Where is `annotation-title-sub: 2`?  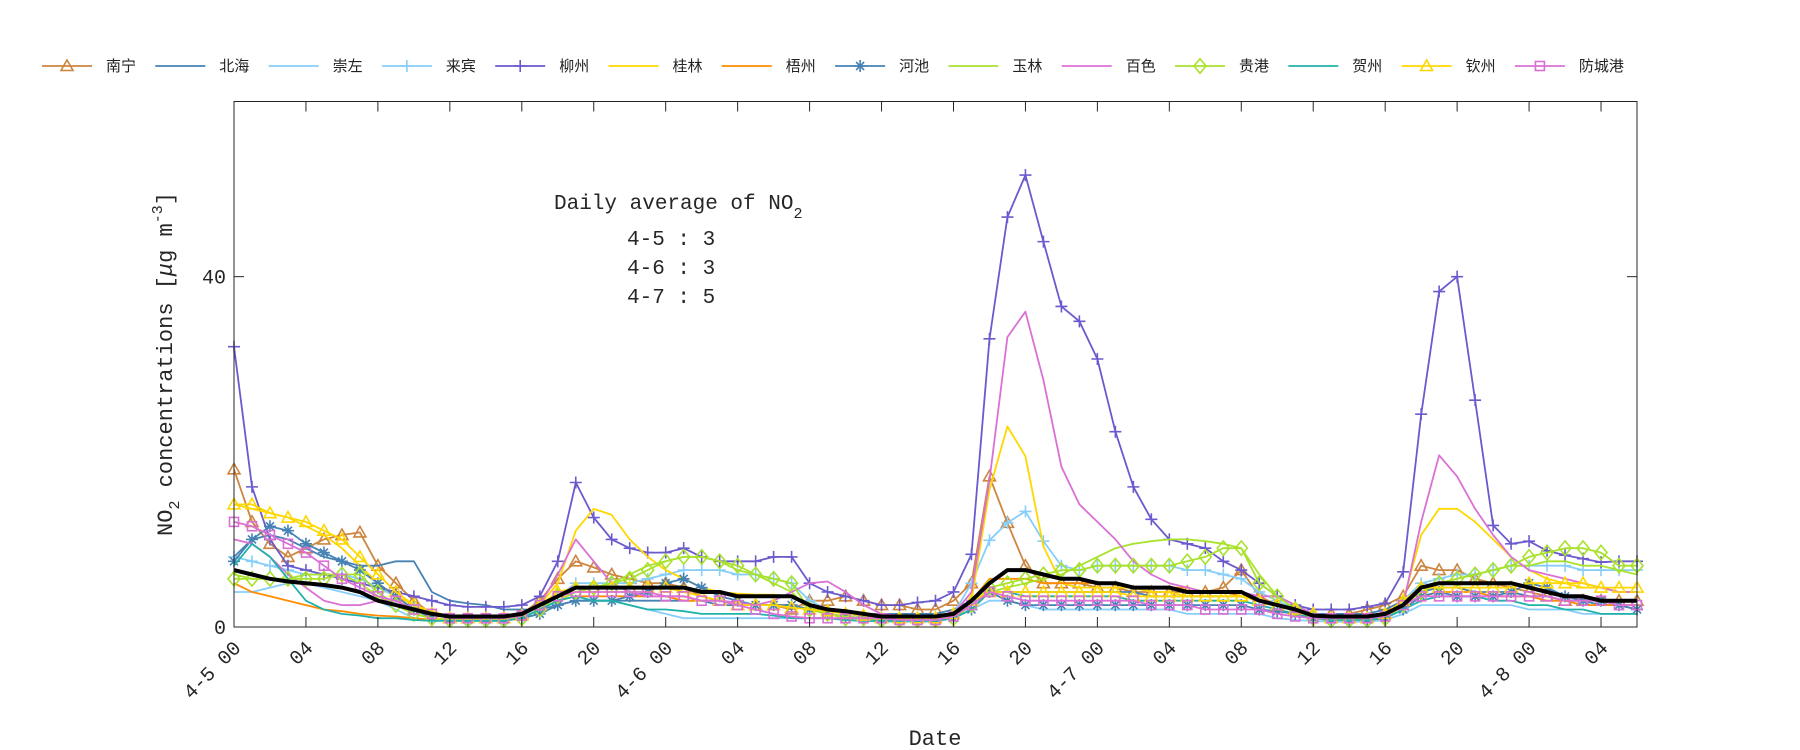
annotation-title-sub: 2 is located at coordinates (797, 214).